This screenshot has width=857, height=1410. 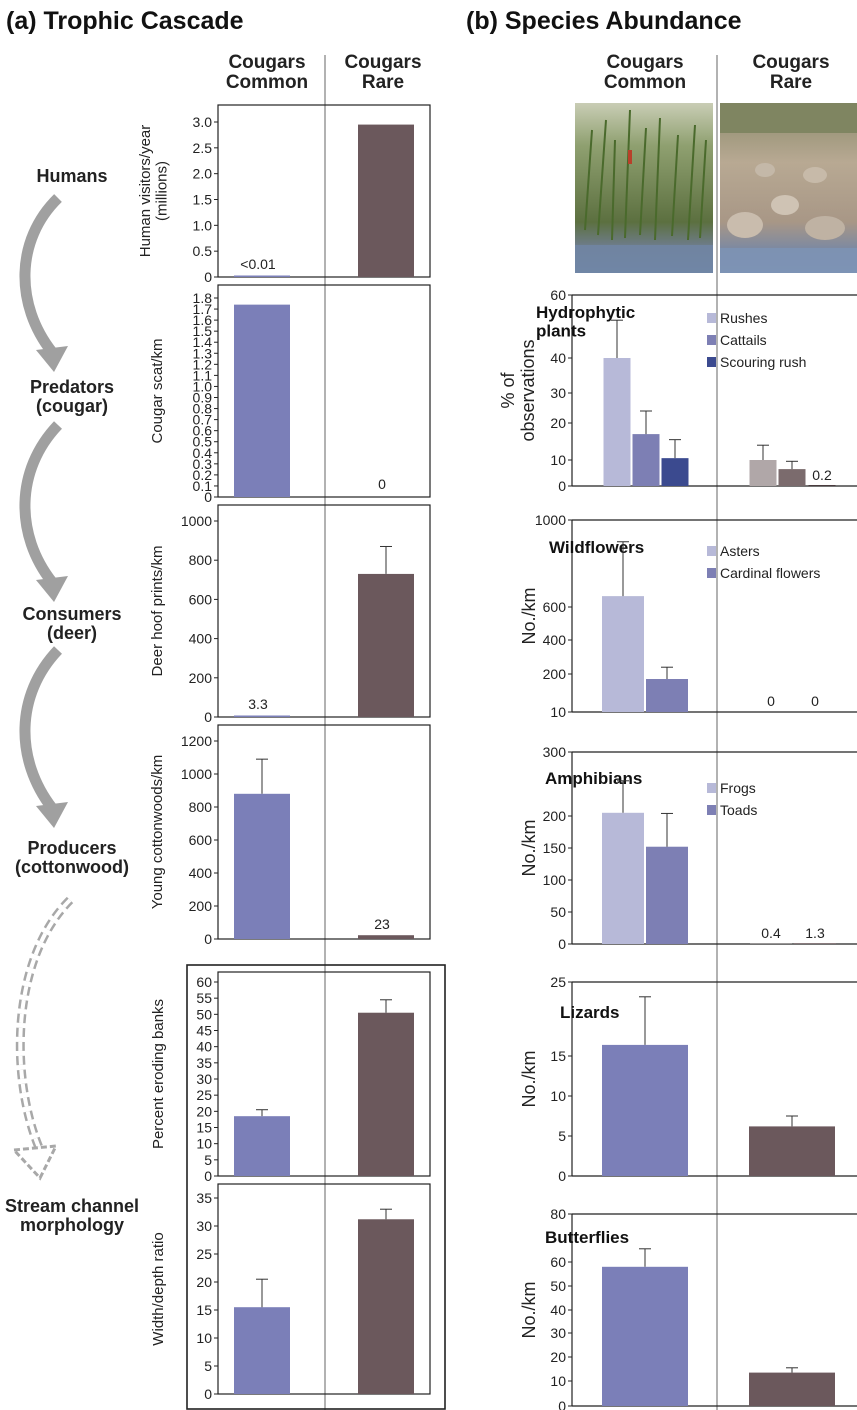 I want to click on chart-lizards: 0 5 10 15 25 No./km Lizards, so click(x=688, y=1079).